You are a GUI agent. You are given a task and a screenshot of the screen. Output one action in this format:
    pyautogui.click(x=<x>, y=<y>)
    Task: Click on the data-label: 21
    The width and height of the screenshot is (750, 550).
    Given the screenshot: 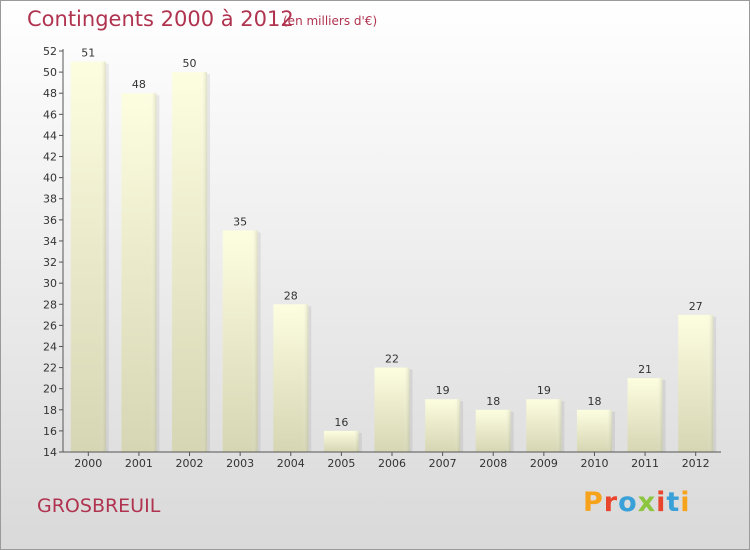 What is the action you would take?
    pyautogui.click(x=645, y=369)
    